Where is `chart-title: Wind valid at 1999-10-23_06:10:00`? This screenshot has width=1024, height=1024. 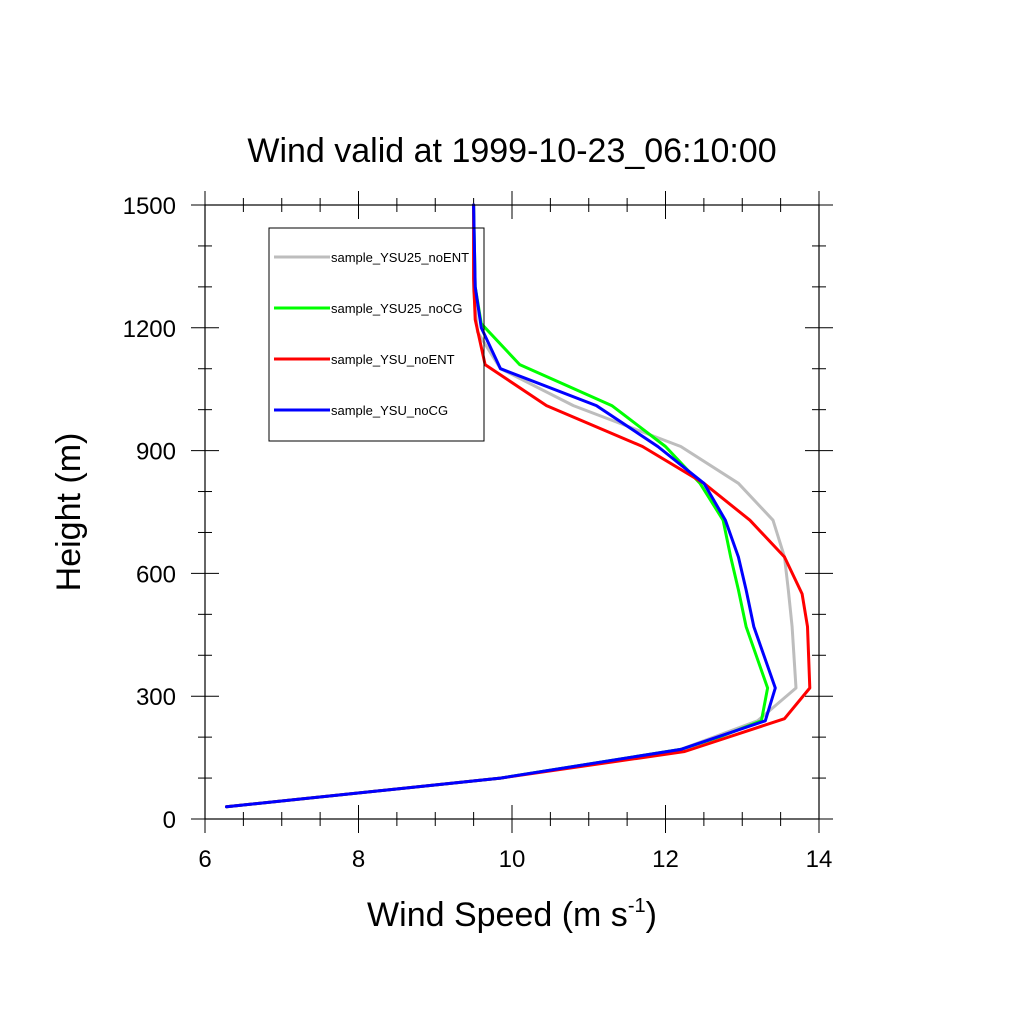 chart-title: Wind valid at 1999-10-23_06:10:00 is located at coordinates (511, 151).